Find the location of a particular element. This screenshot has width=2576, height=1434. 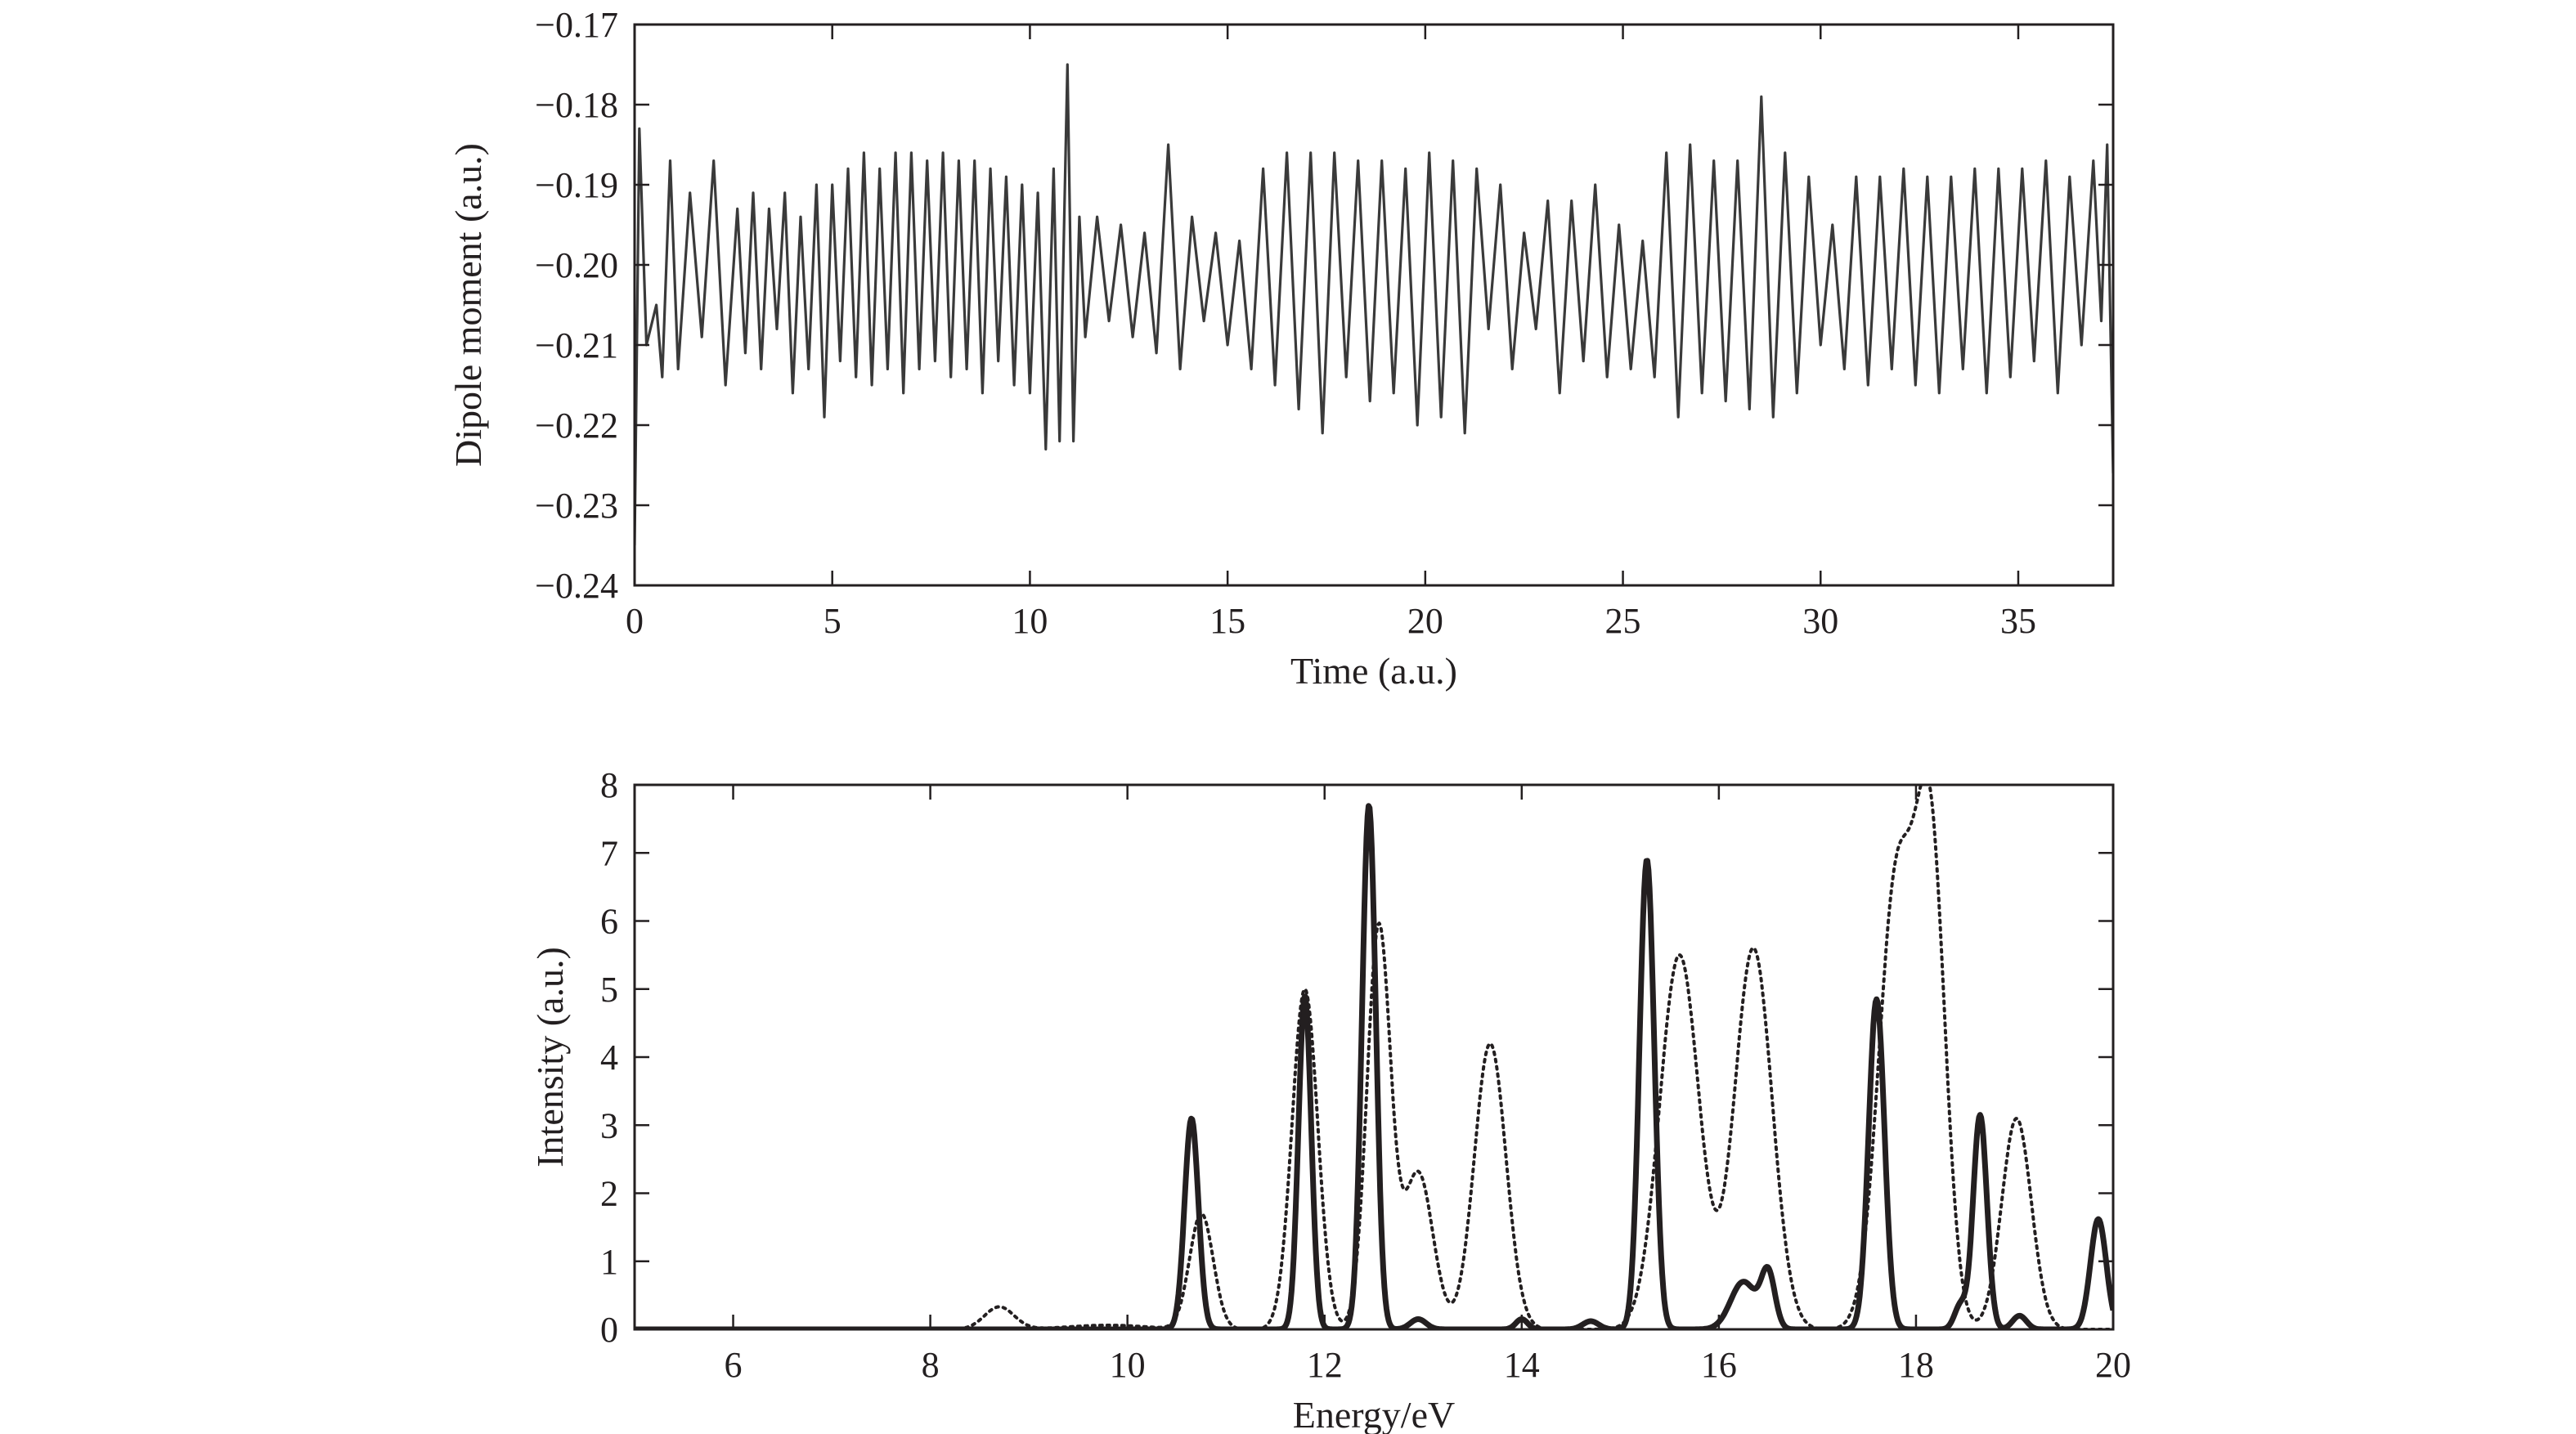

dipole-x-tick-label: 0 is located at coordinates (635, 621).